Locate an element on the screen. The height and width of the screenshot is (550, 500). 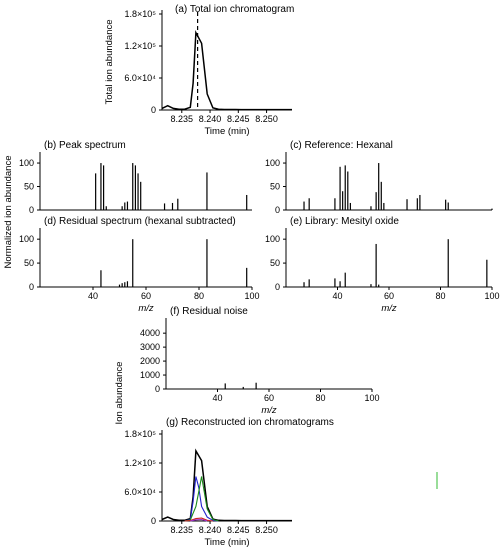
x-axis-label-g: Time (min) is located at coordinates (226, 542).